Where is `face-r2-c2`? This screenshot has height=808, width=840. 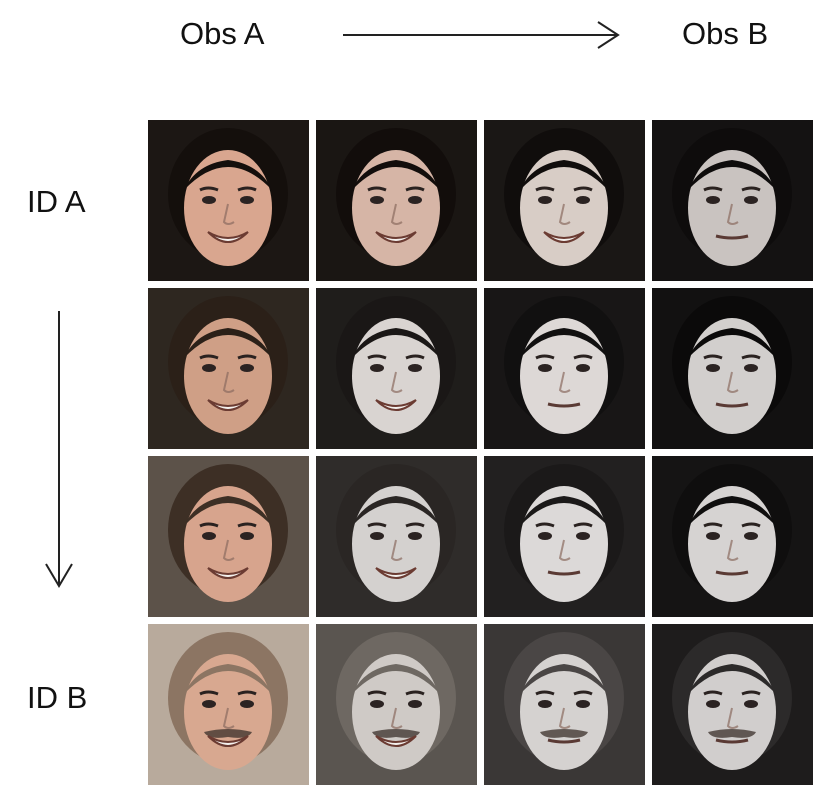 face-r2-c2 is located at coordinates (396, 368).